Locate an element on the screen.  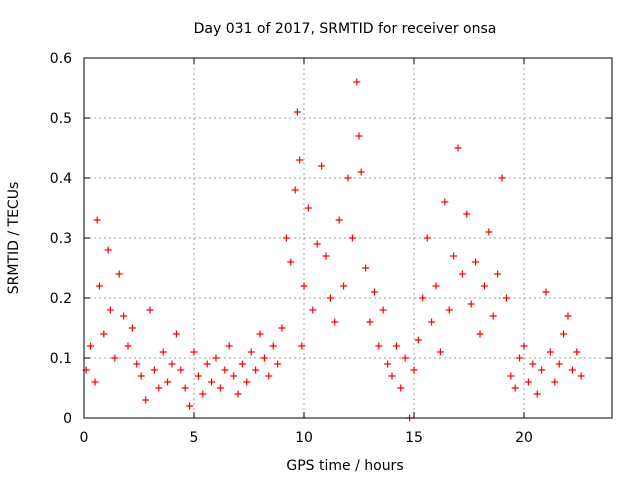
x-tick-label: 15 is located at coordinates (414, 438).